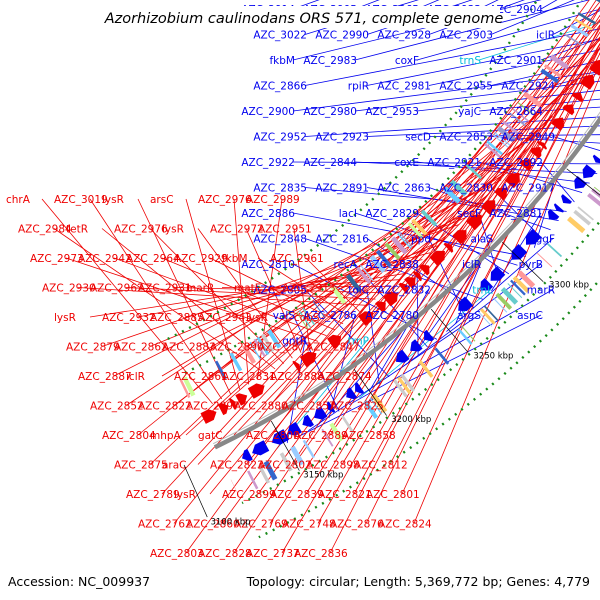 Image resolution: width=600 pixels, height=600 pixels. Describe the element at coordinates (345, 495) in the screenshot. I see `reverse-gene-label-64: AZC_2821` at that location.